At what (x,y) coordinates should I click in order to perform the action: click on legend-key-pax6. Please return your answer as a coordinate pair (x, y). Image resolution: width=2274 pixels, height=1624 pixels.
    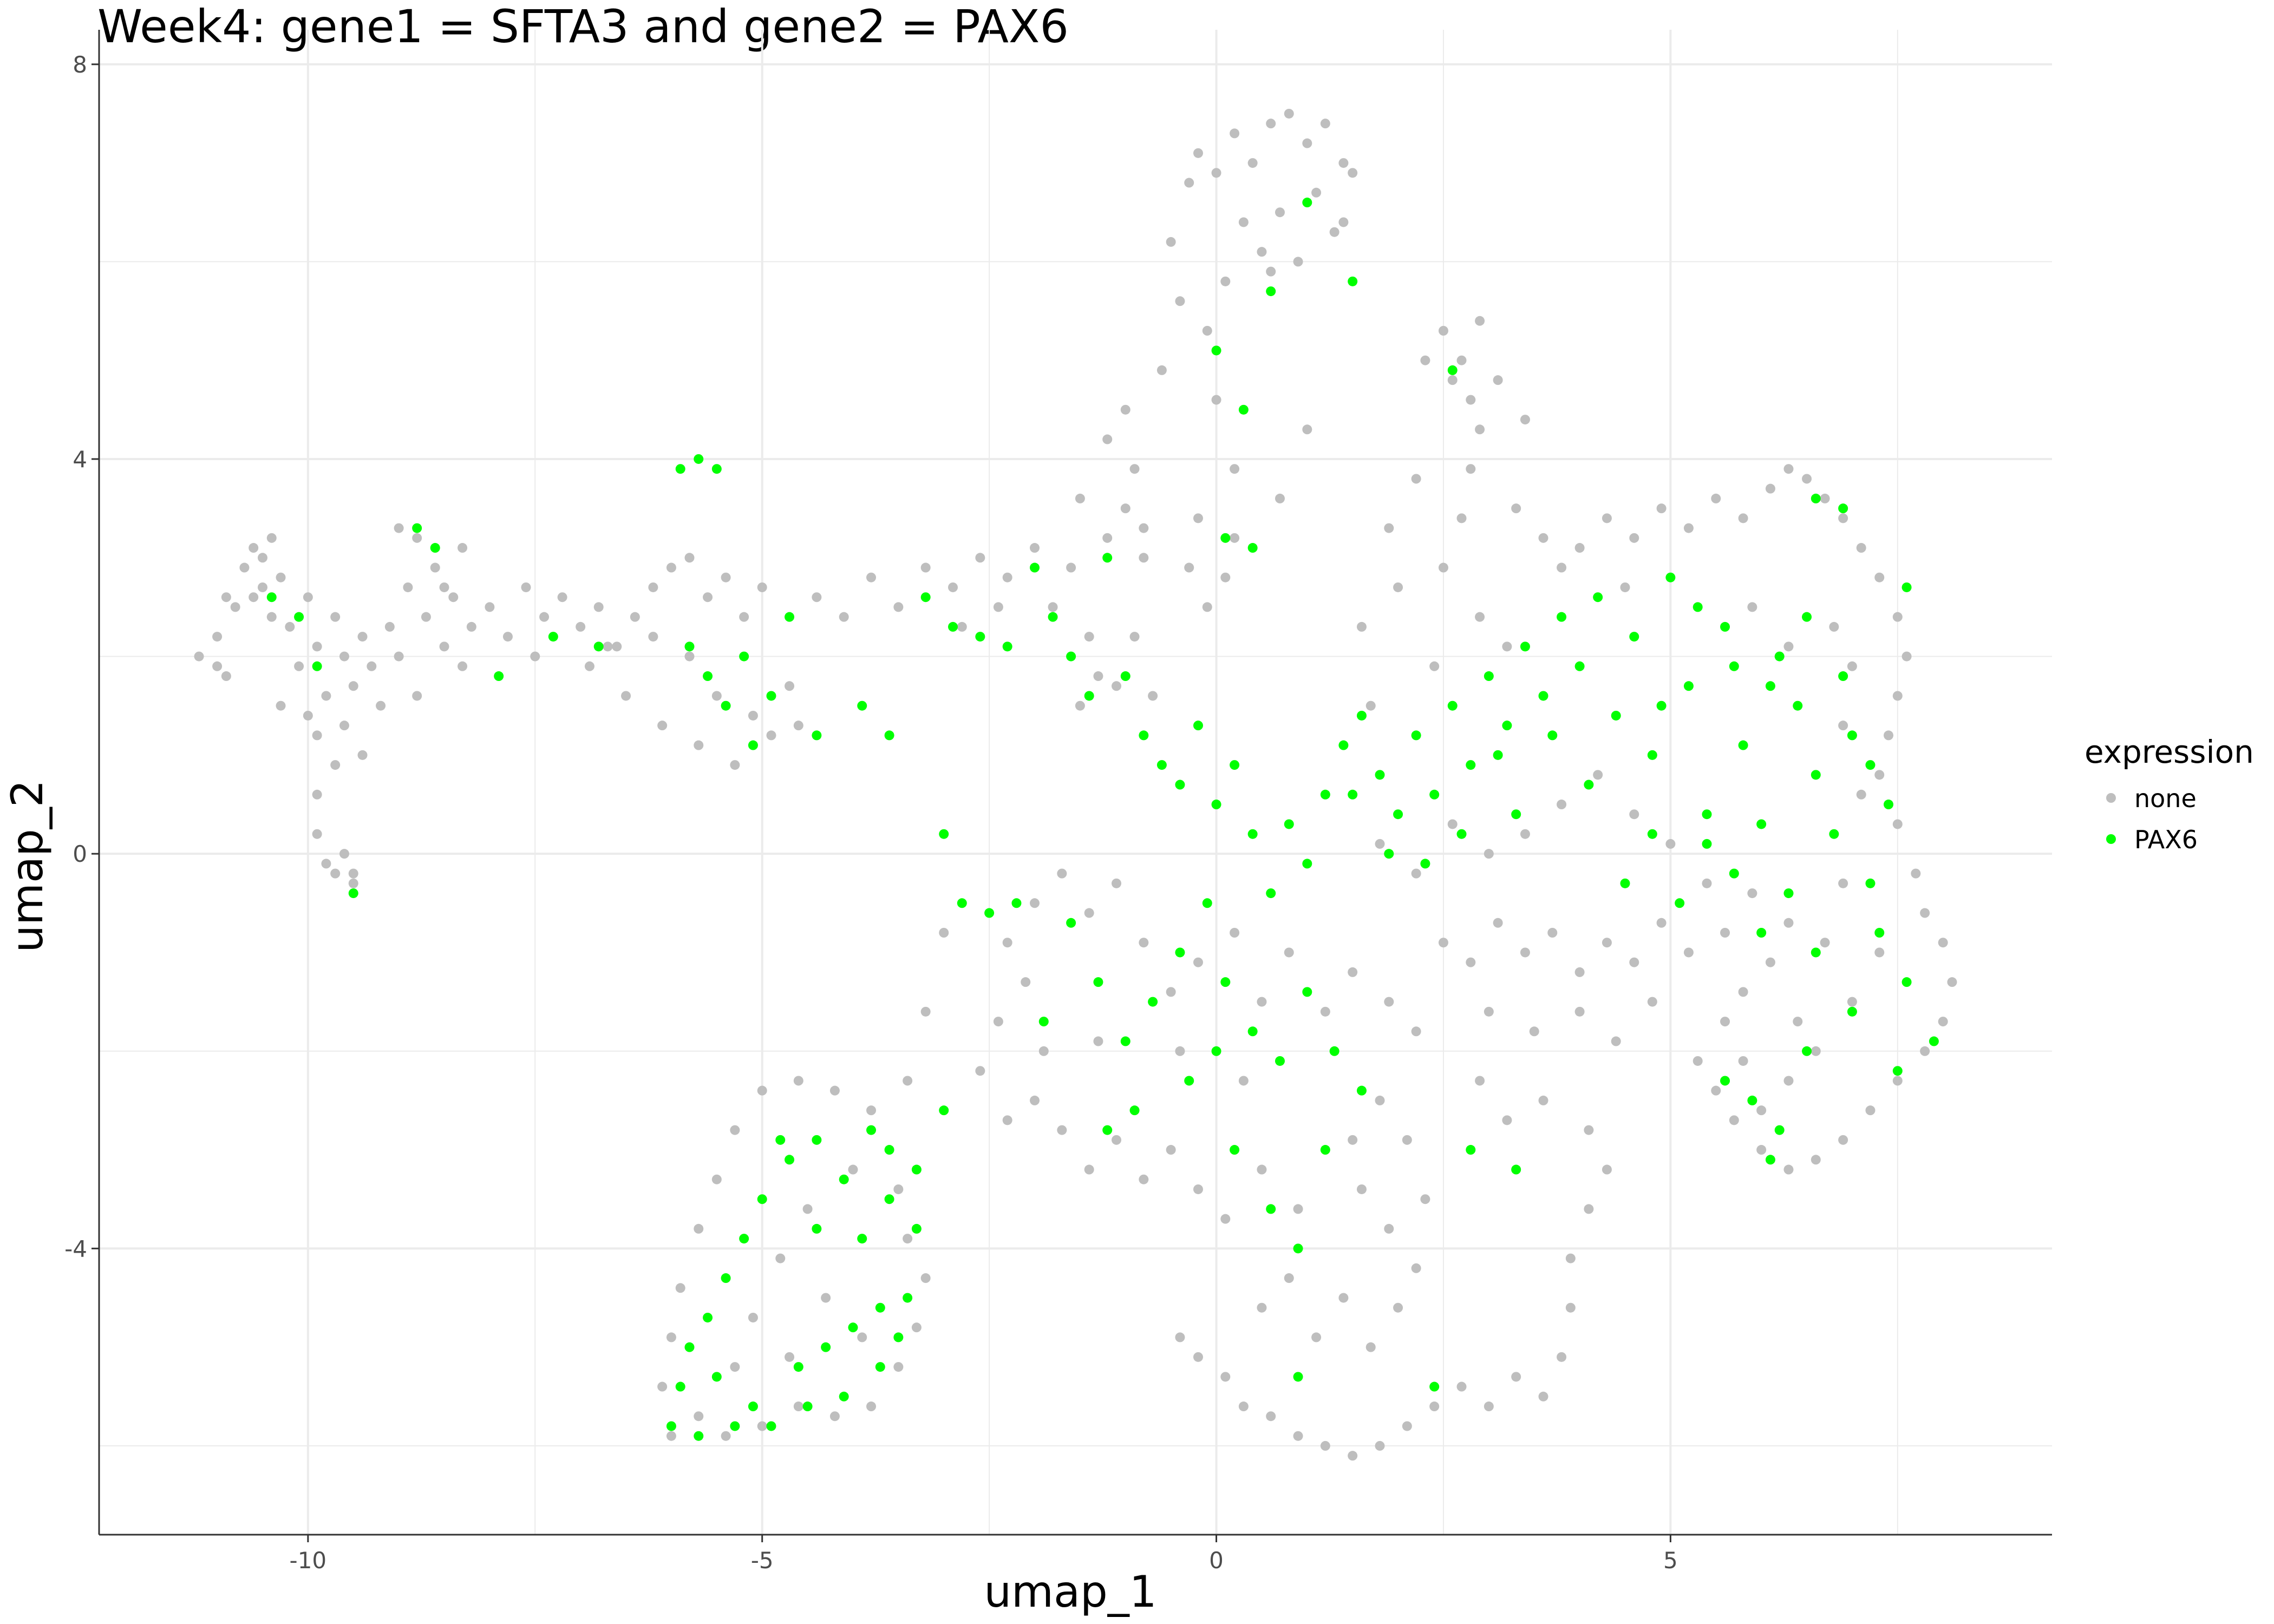
    Looking at the image, I should click on (2111, 839).